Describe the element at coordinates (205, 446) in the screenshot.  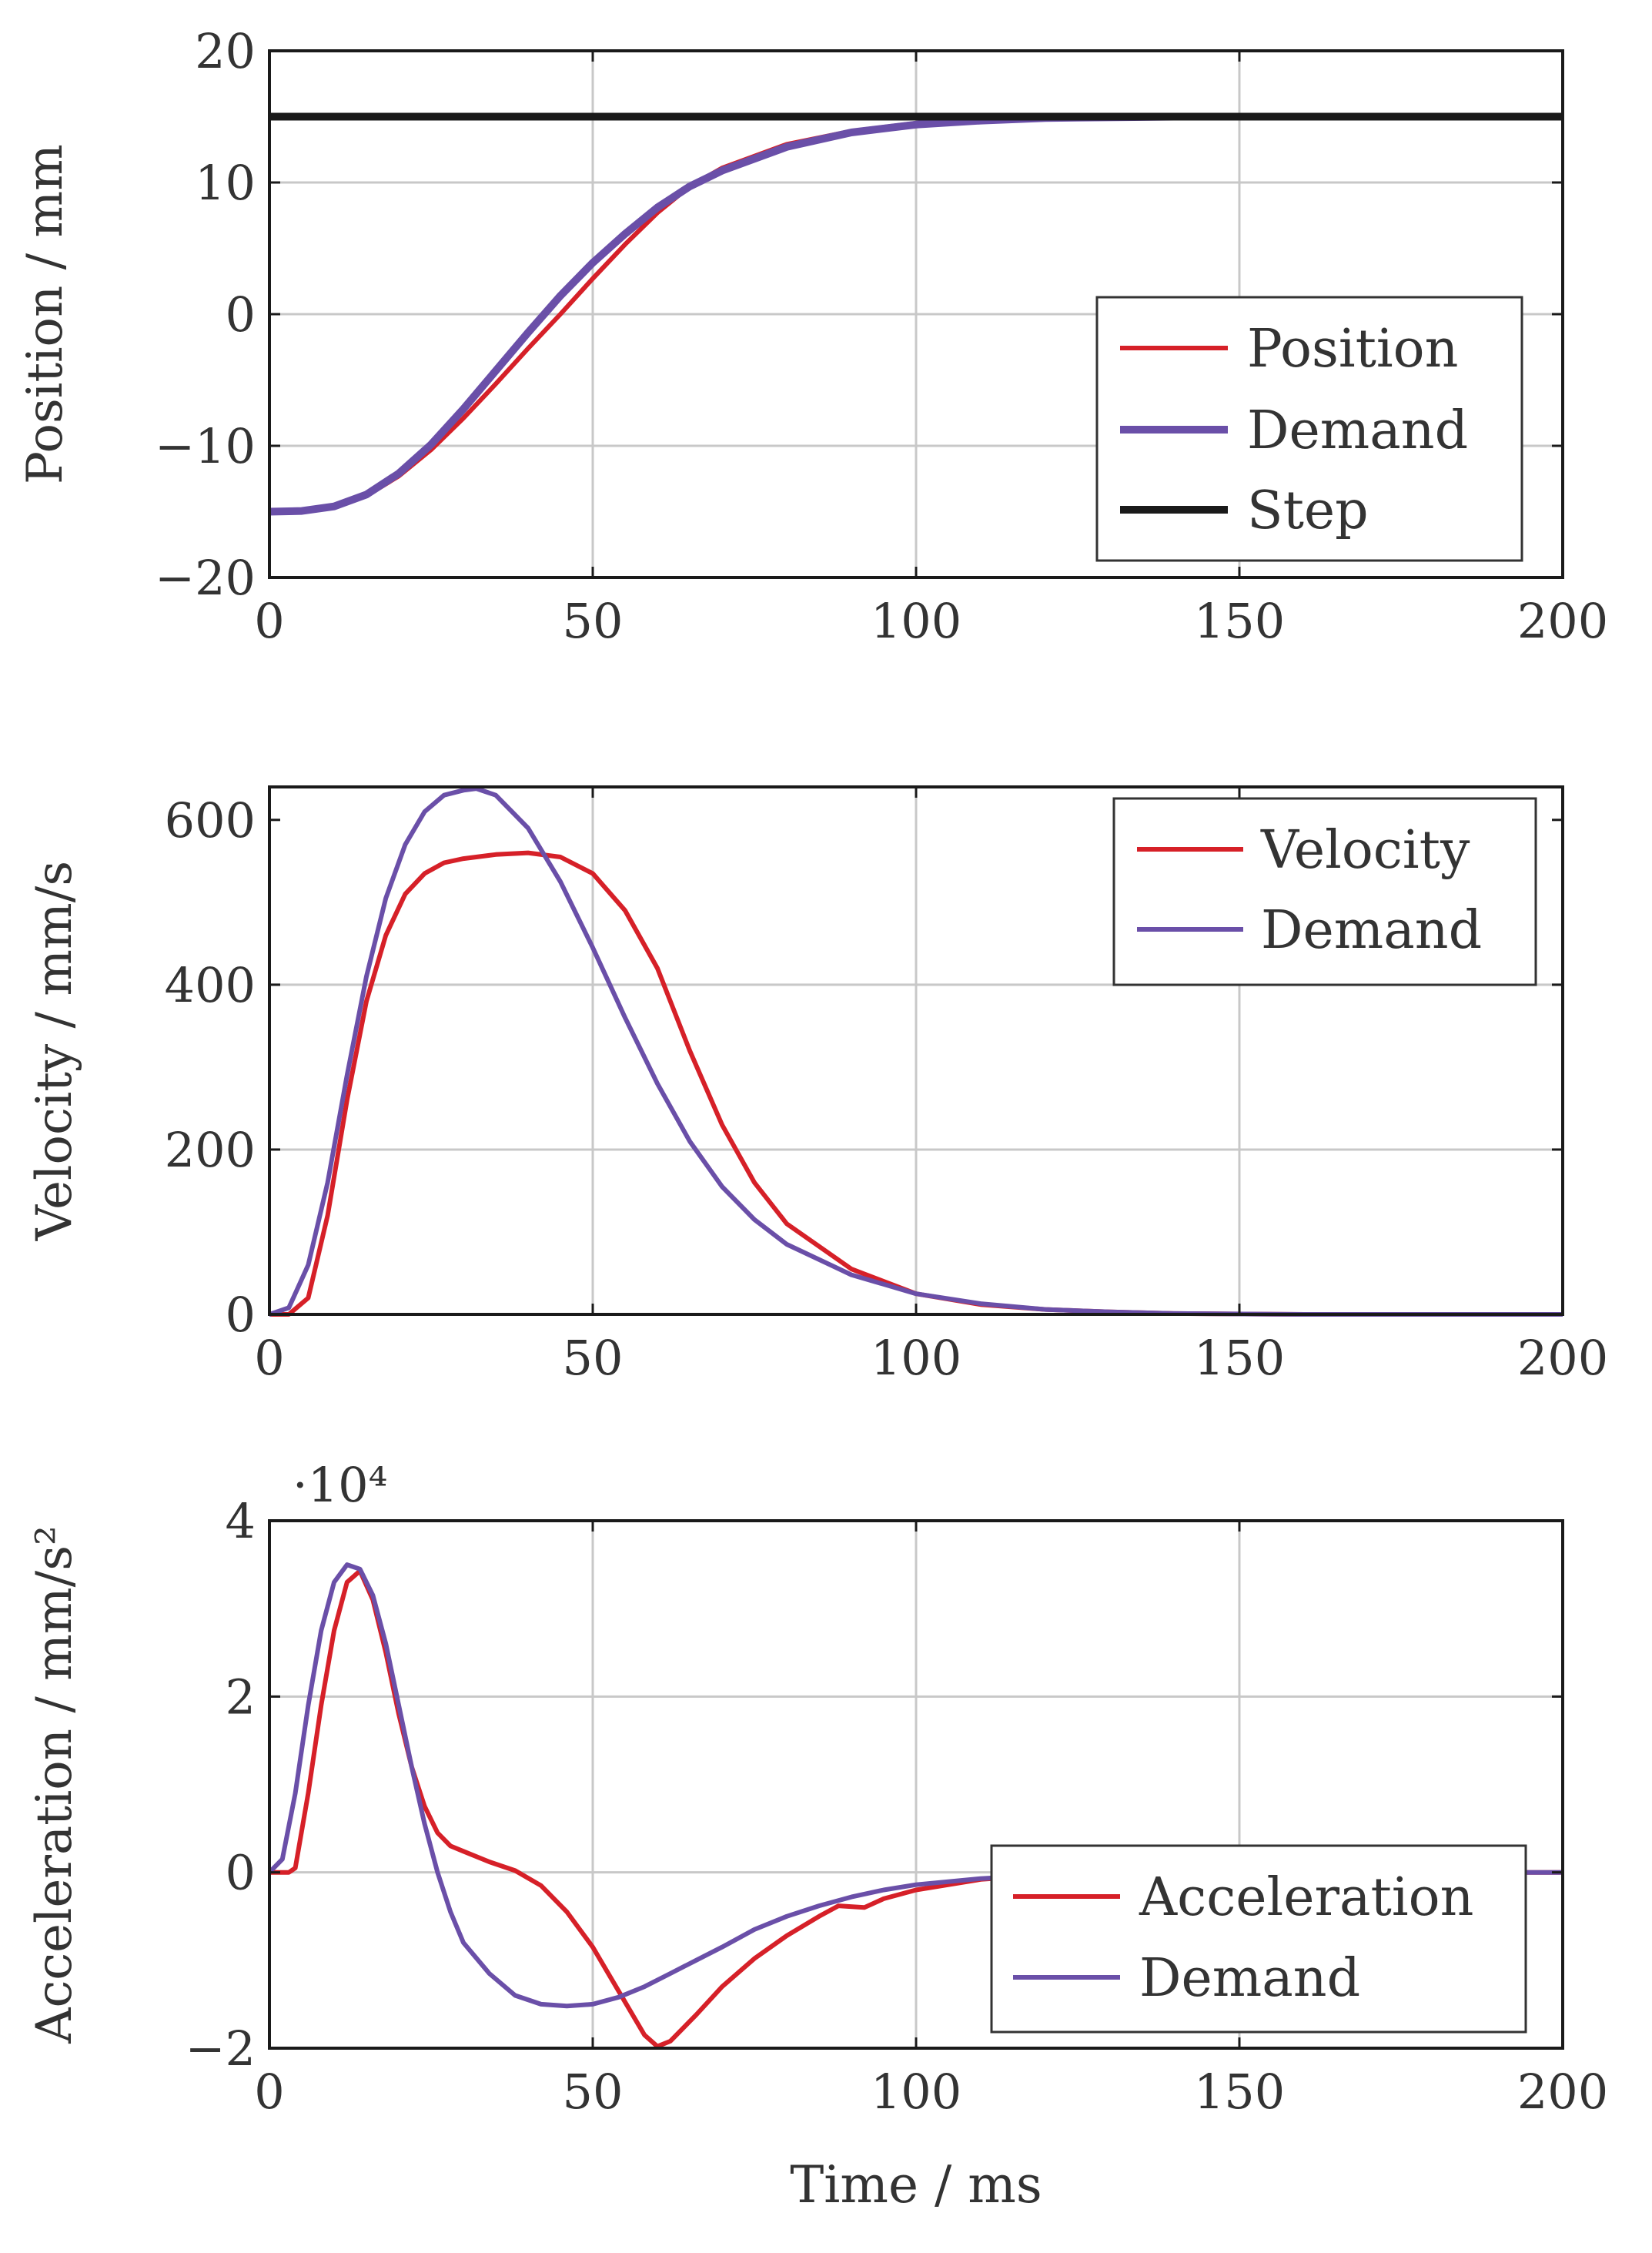
I see `y-tick-label: −10` at that location.